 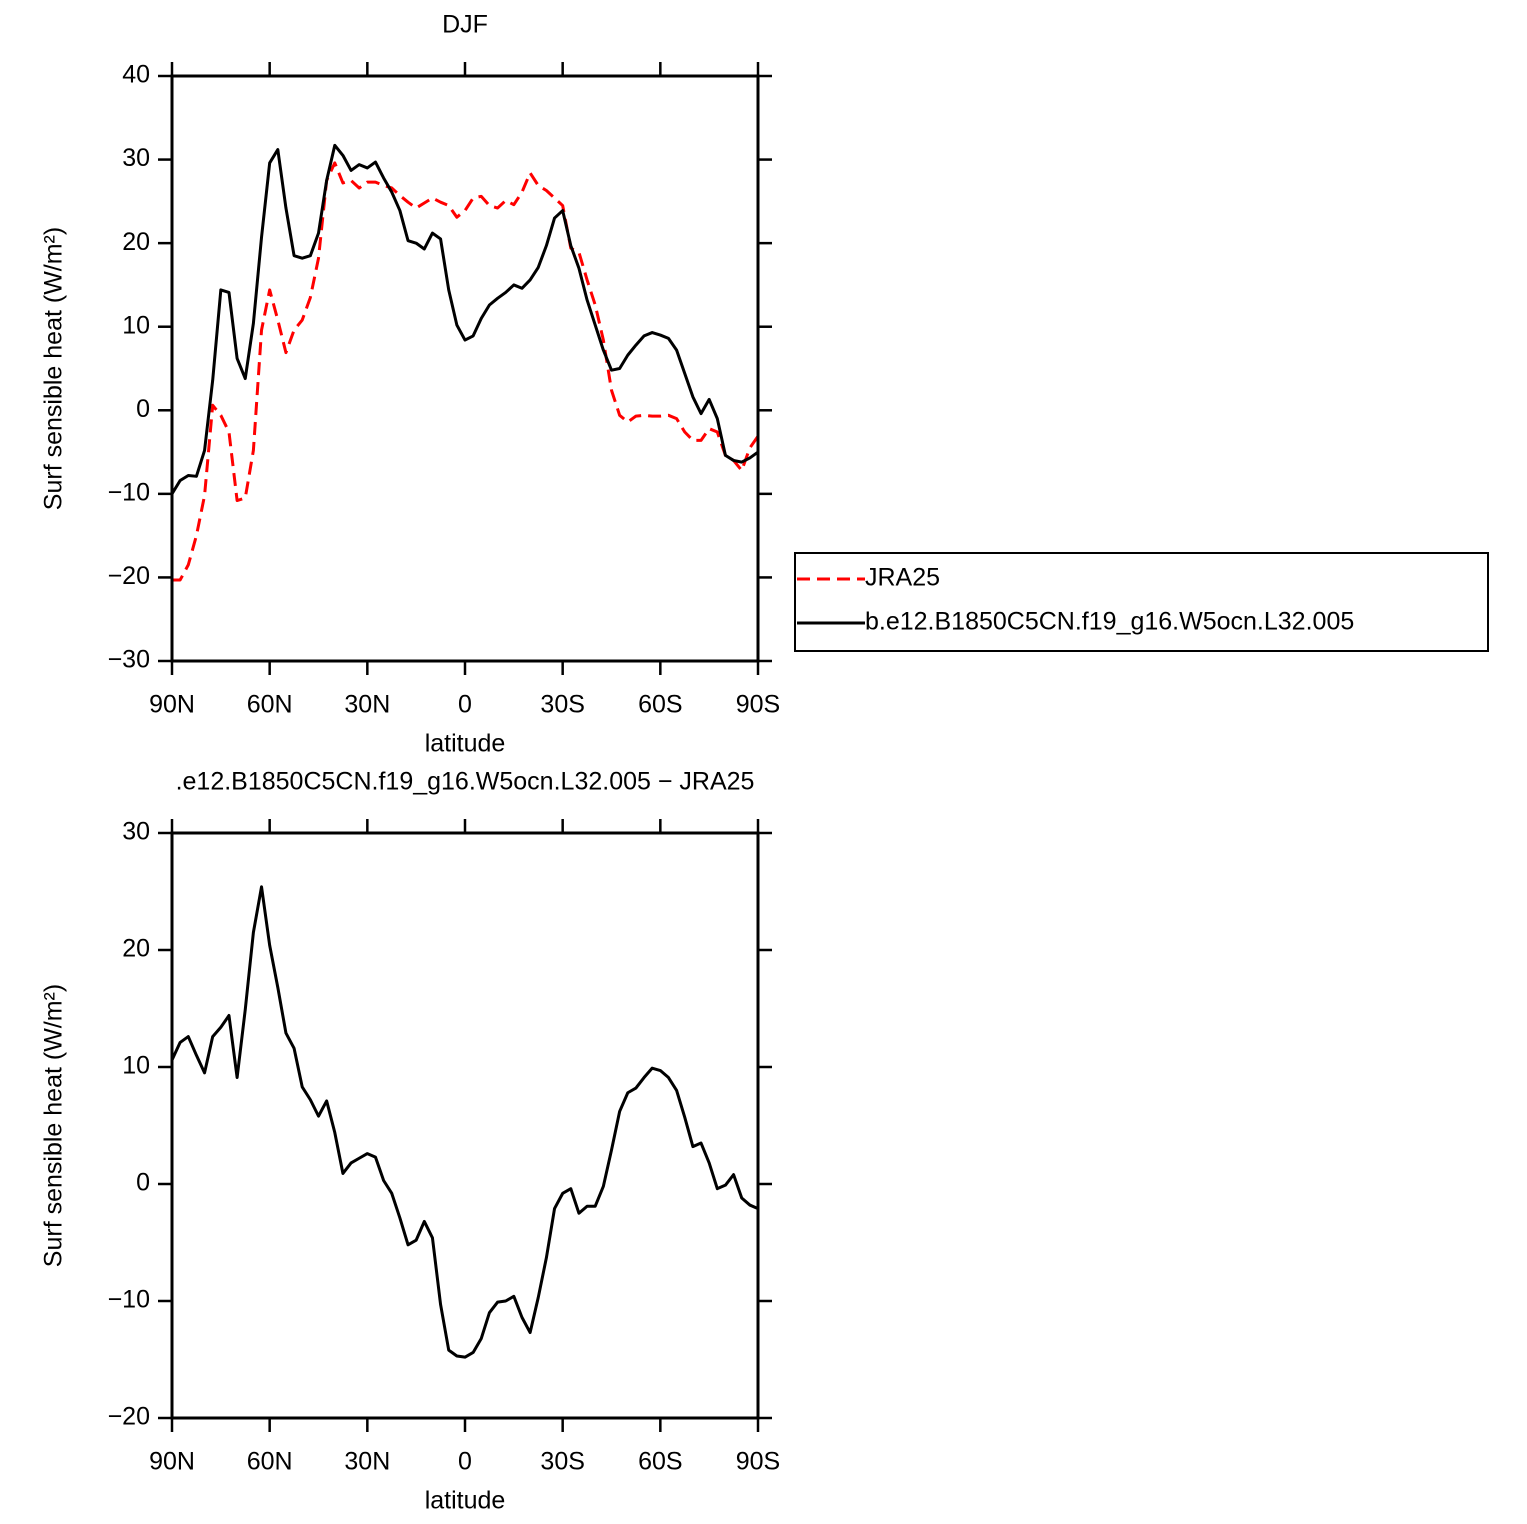 What do you see at coordinates (1109, 622) in the screenshot?
I see `legend-label: b.e12.B1850C5CN.f19_g16.W5ocn.L32.005` at bounding box center [1109, 622].